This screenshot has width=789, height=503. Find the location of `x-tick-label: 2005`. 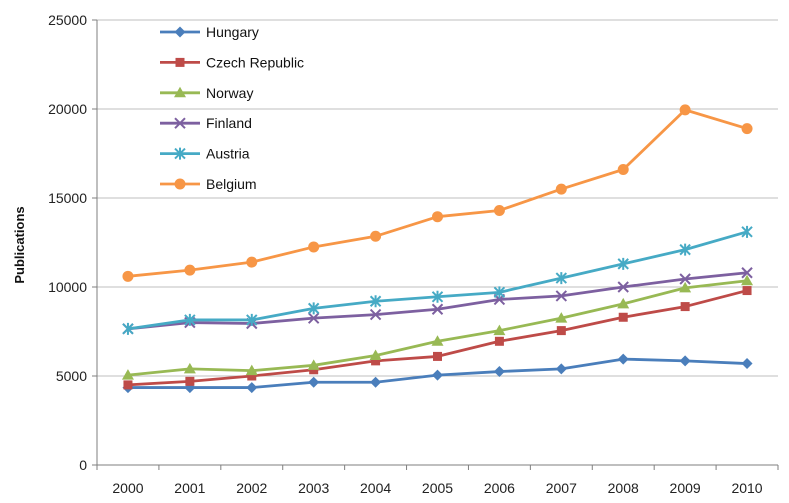

x-tick-label: 2005 is located at coordinates (437, 488).